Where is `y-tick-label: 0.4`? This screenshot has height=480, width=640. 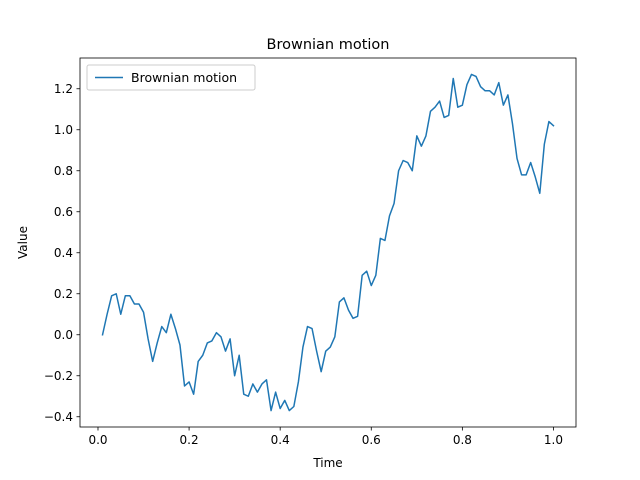 y-tick-label: 0.4 is located at coordinates (63, 253).